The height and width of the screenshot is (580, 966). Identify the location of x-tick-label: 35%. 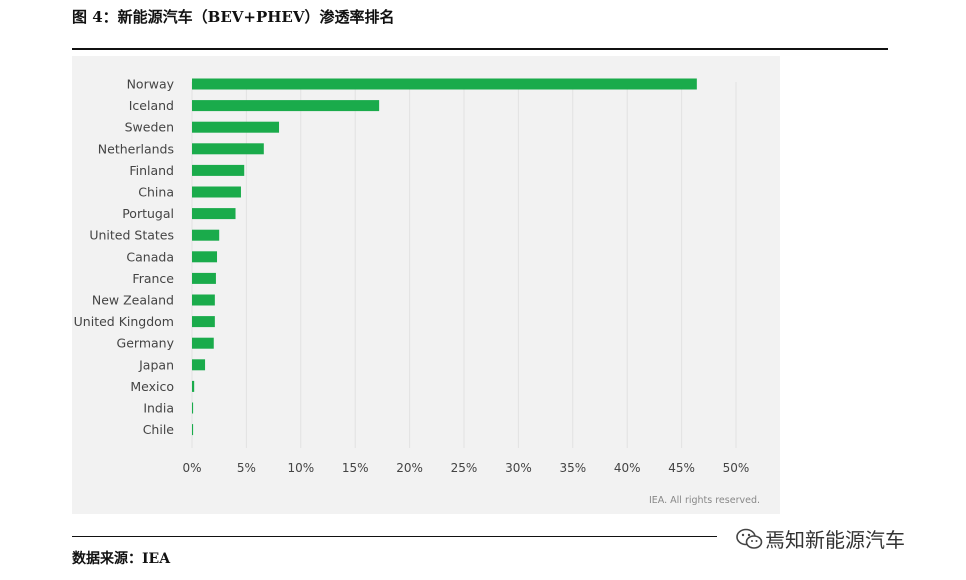
(572, 468).